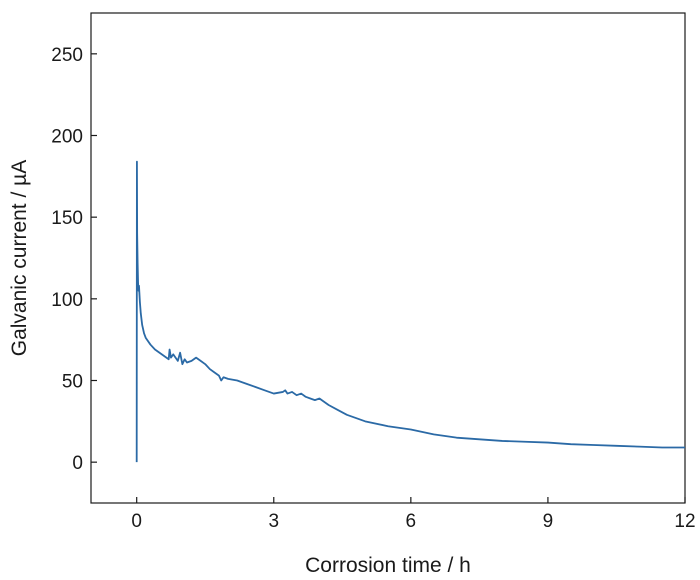  I want to click on x-tick-label: 9, so click(548, 521).